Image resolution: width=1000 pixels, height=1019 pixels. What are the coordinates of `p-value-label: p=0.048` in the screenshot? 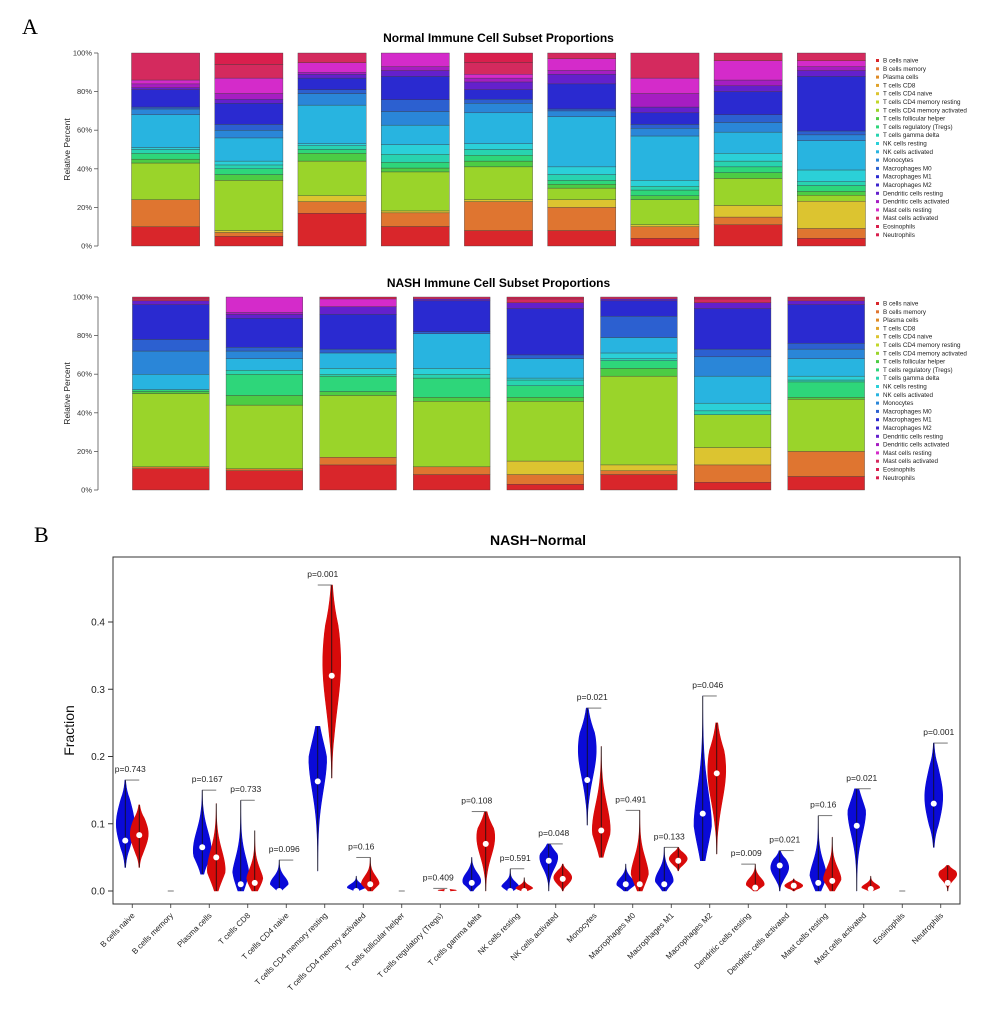 It's located at (553, 833).